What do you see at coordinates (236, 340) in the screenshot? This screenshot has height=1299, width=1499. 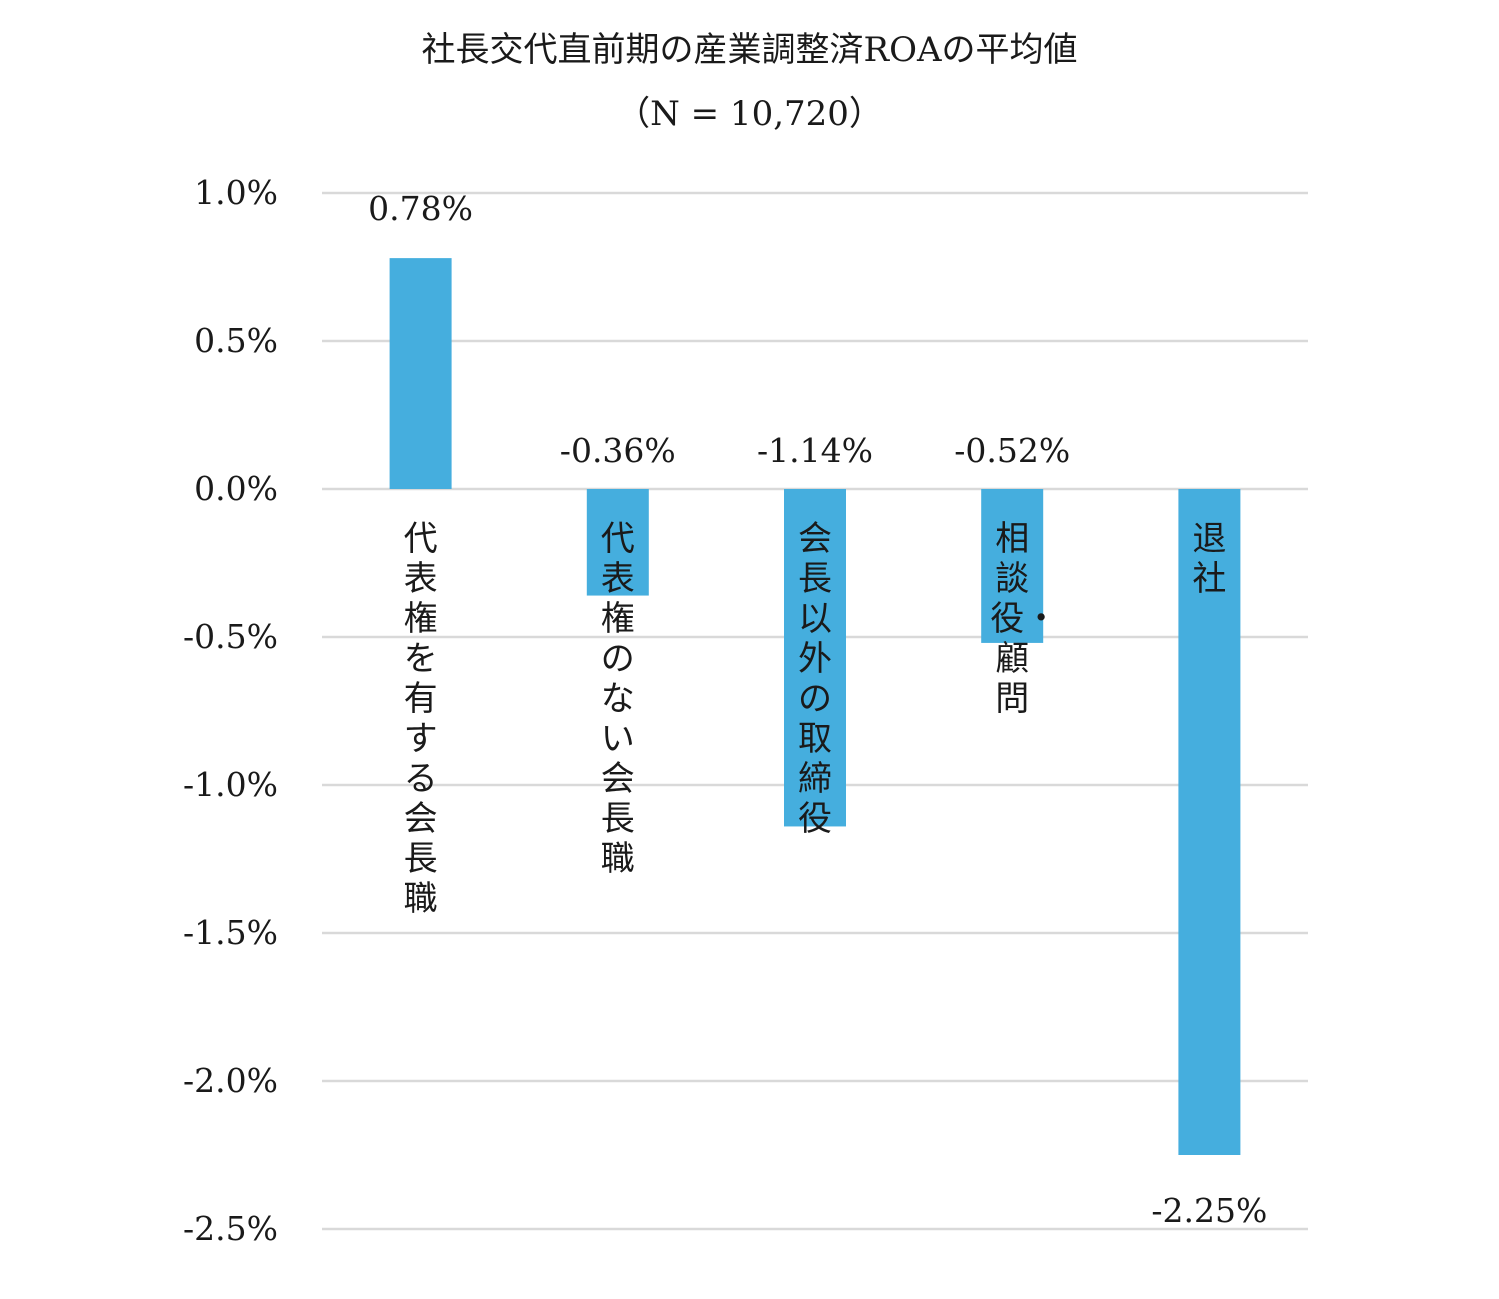 I see `y-tick-label: 0.5%` at bounding box center [236, 340].